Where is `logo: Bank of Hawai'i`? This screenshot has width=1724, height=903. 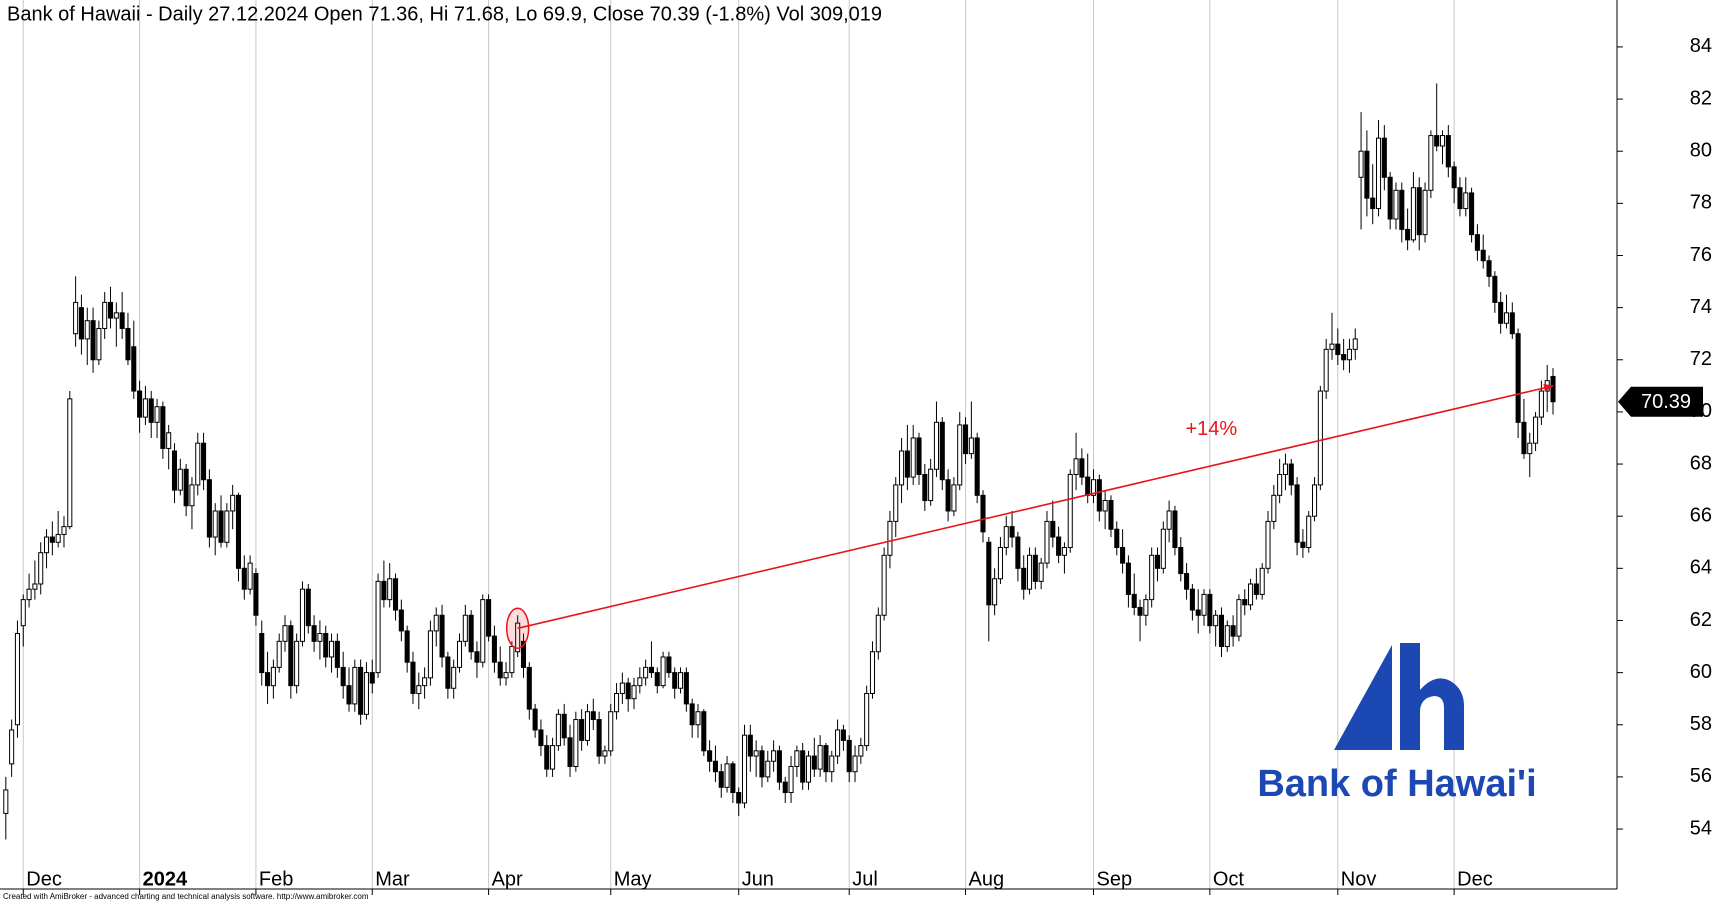 logo: Bank of Hawai'i is located at coordinates (1397, 724).